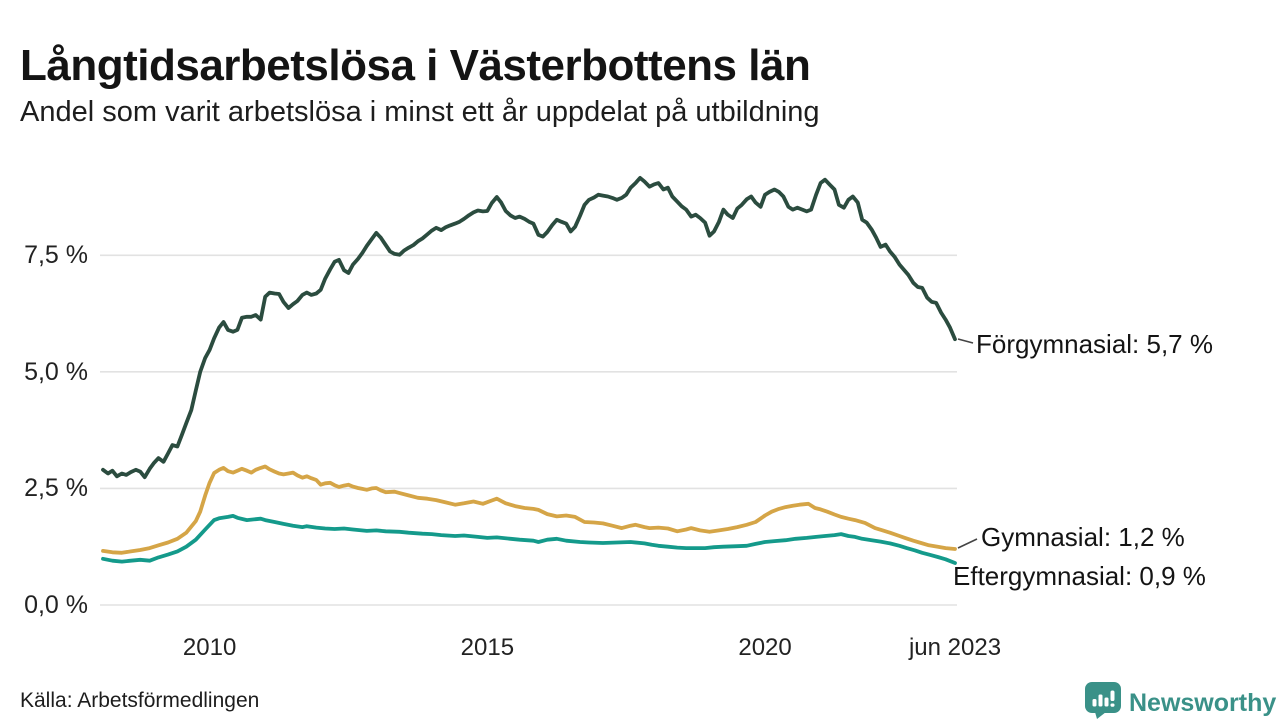 The image size is (1280, 724). What do you see at coordinates (56, 488) in the screenshot?
I see `y-tick-2.5: 2,5 %` at bounding box center [56, 488].